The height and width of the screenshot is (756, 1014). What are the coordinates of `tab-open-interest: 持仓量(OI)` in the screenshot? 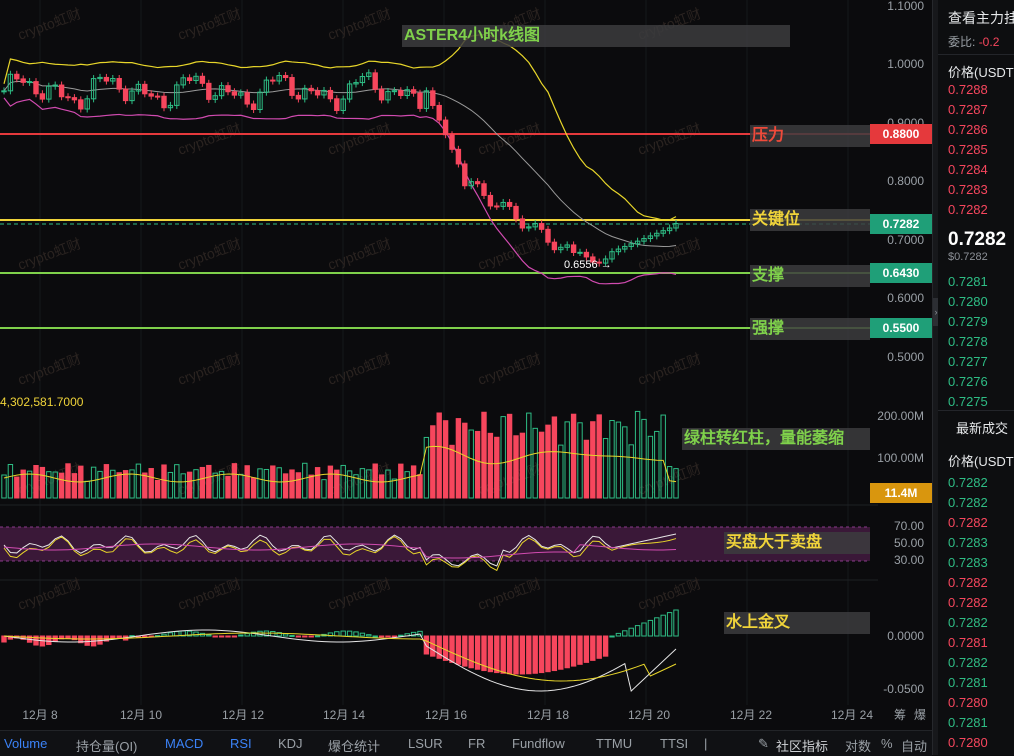 It's located at (107, 746).